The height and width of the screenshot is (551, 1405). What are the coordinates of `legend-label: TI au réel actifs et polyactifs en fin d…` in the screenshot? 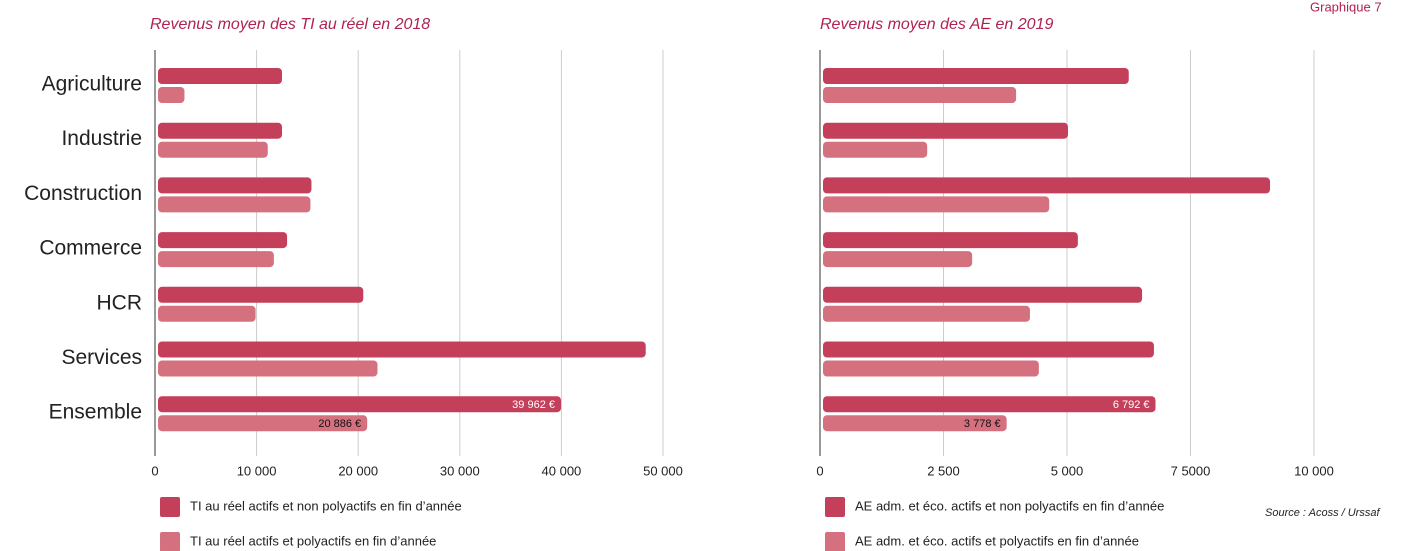 It's located at (313, 540).